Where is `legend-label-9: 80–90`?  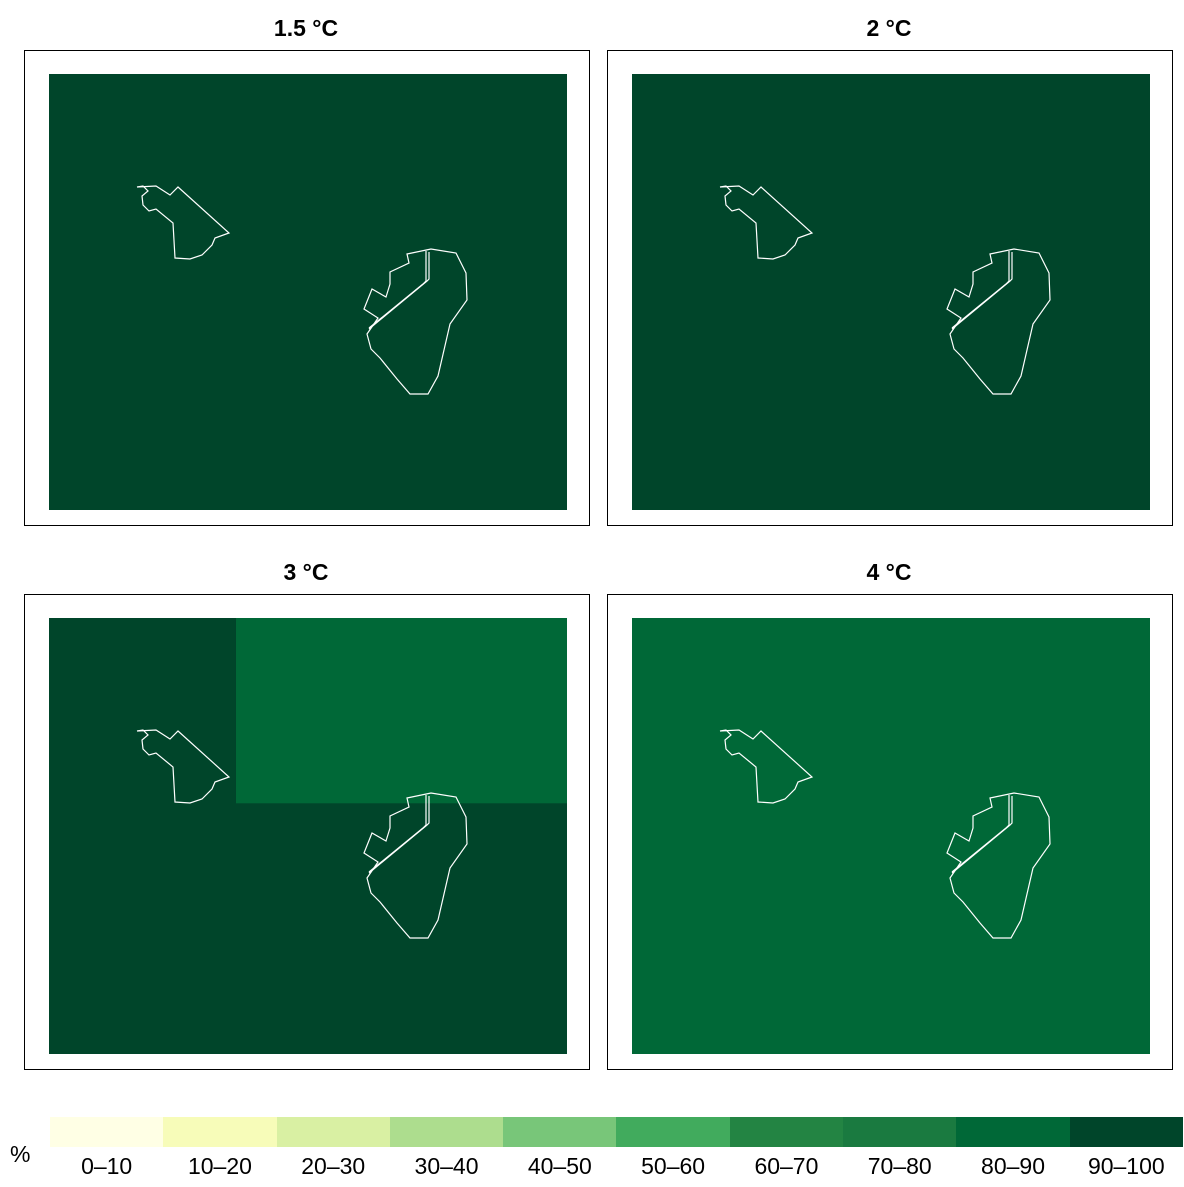
legend-label-9: 80–90 is located at coordinates (1013, 1166).